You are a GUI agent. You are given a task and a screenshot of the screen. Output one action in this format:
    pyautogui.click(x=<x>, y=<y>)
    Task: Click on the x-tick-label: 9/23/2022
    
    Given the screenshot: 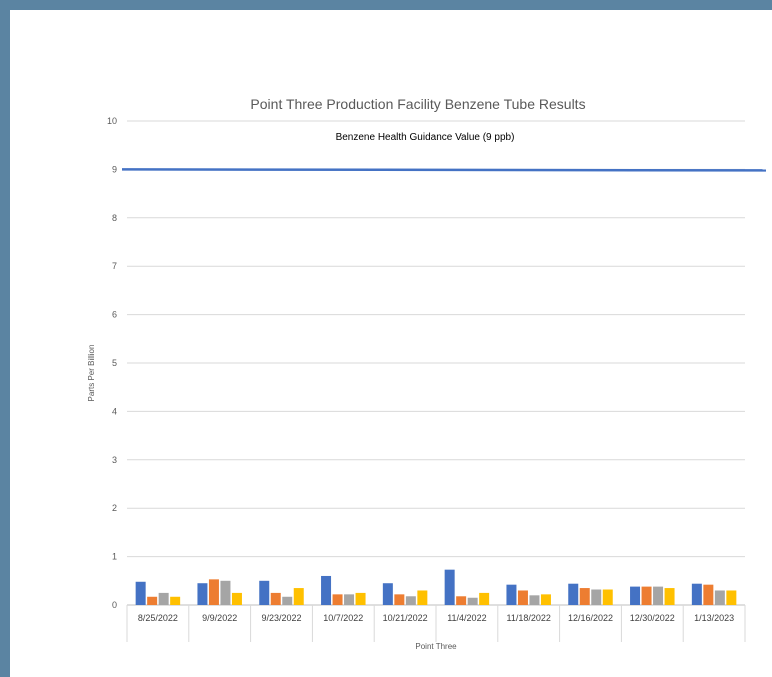 What is the action you would take?
    pyautogui.click(x=281, y=618)
    